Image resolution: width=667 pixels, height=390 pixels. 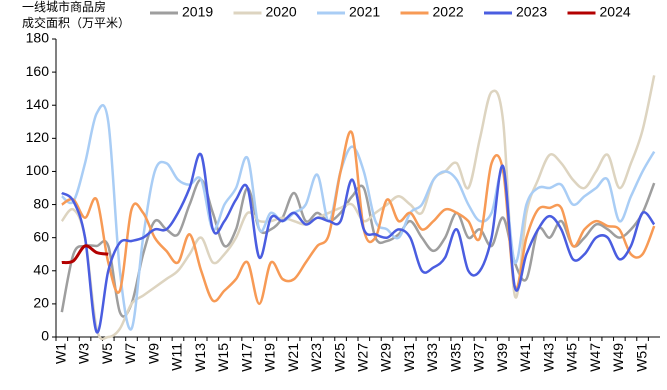 I want to click on x-tick-label: W13, so click(x=200, y=357).